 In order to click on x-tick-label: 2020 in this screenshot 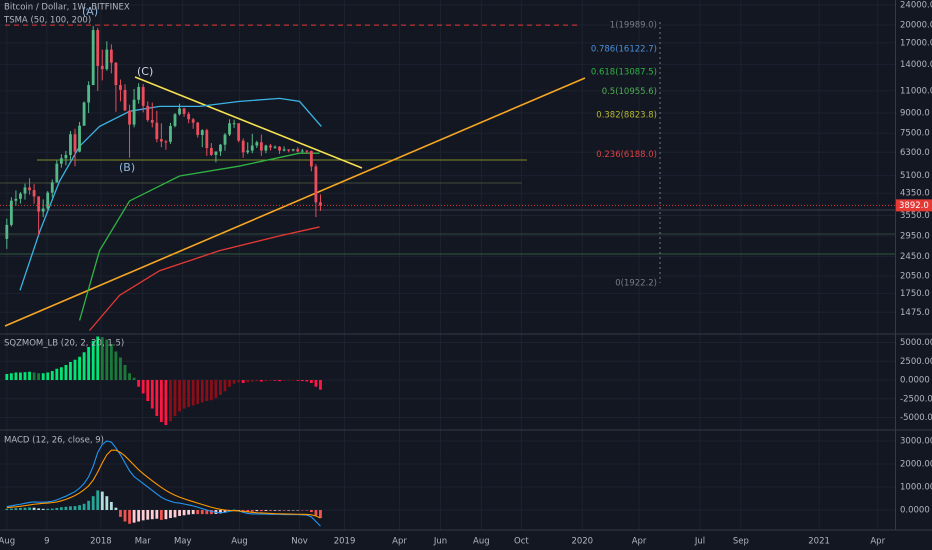, I will do `click(582, 542)`.